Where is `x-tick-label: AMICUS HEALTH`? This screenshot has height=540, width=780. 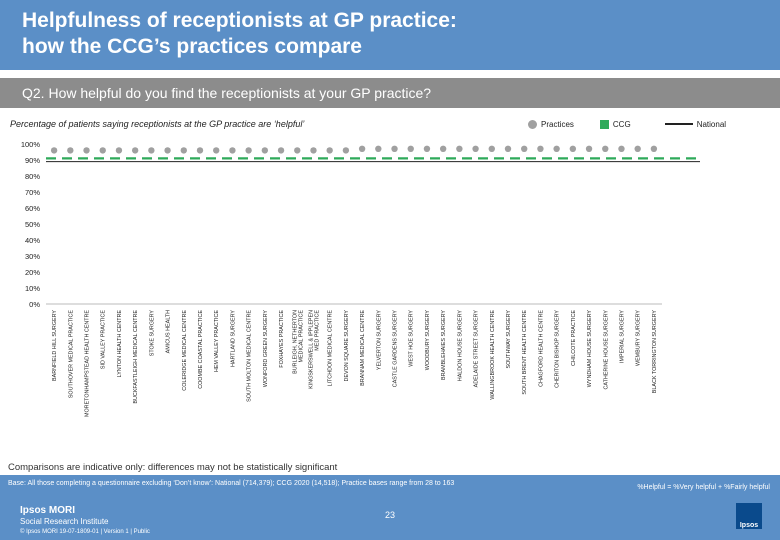
x-tick-label: AMICUS HEALTH is located at coordinates (169, 331).